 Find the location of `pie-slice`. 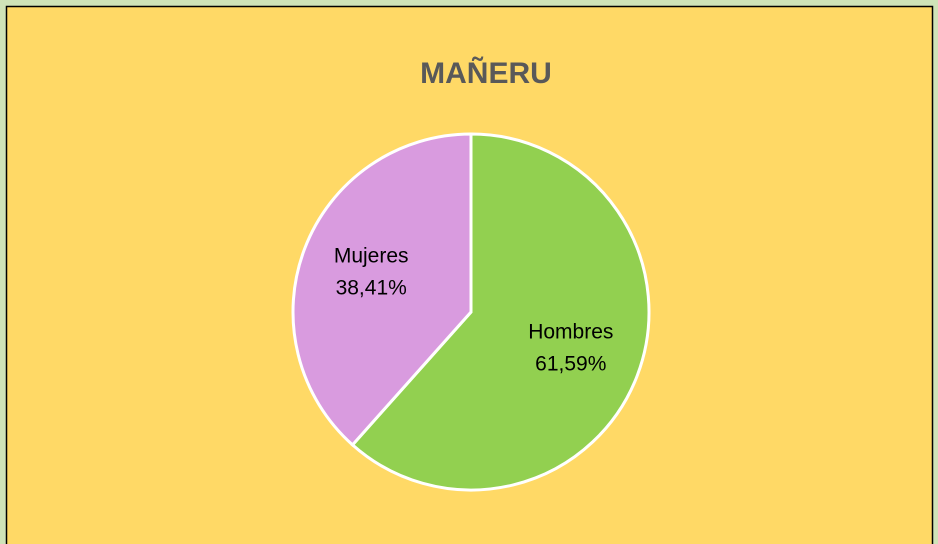

pie-slice is located at coordinates (382, 289).